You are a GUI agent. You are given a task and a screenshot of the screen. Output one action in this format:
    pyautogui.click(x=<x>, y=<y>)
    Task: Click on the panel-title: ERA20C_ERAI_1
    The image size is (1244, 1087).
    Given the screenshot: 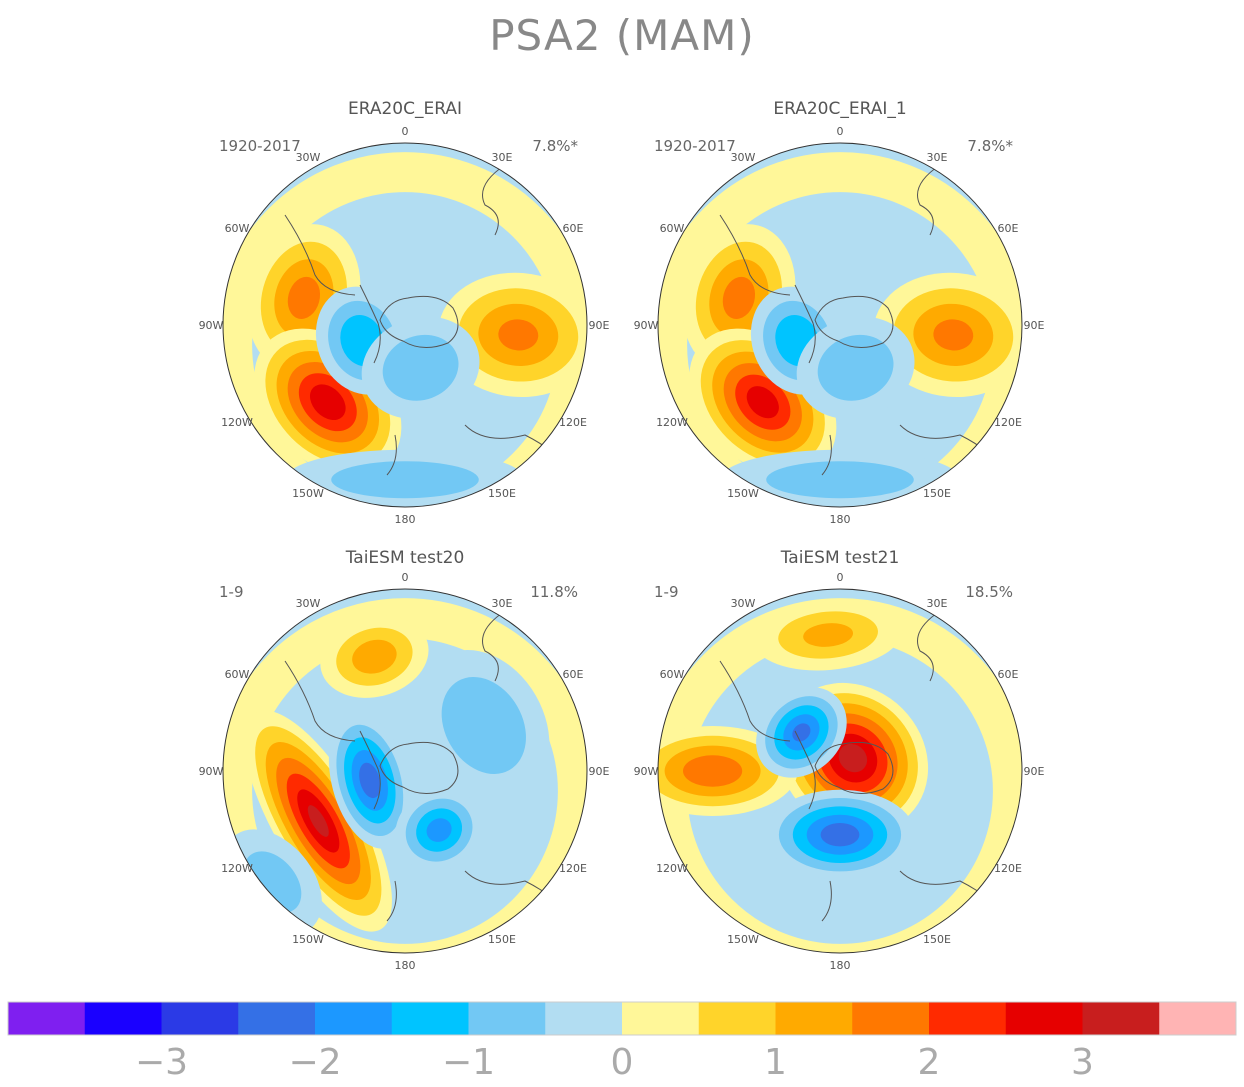 What is the action you would take?
    pyautogui.click(x=839, y=109)
    